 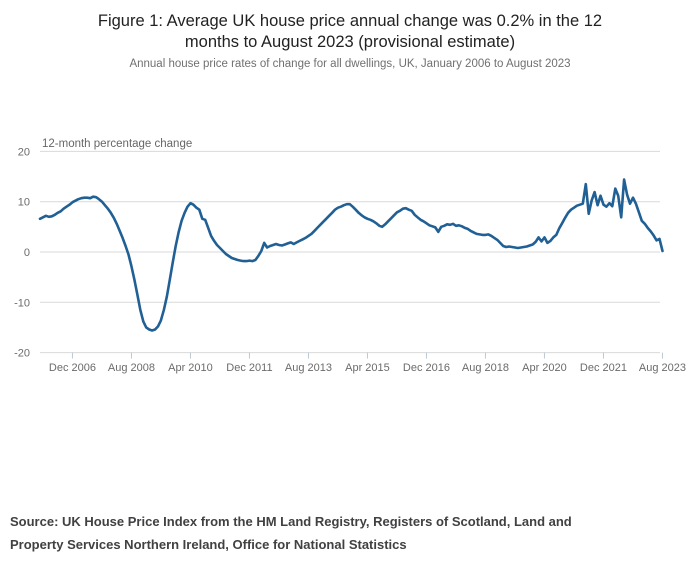 What do you see at coordinates (72, 368) in the screenshot?
I see `x-axis-label: Dec 2006` at bounding box center [72, 368].